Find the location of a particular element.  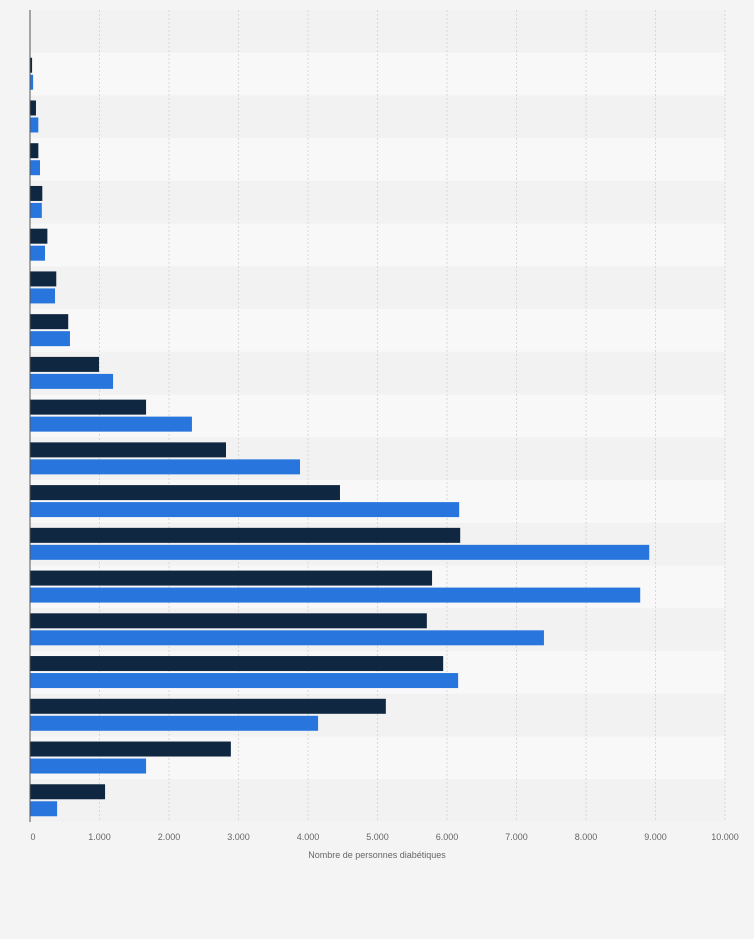

x-tick-label: 0 is located at coordinates (32, 837).